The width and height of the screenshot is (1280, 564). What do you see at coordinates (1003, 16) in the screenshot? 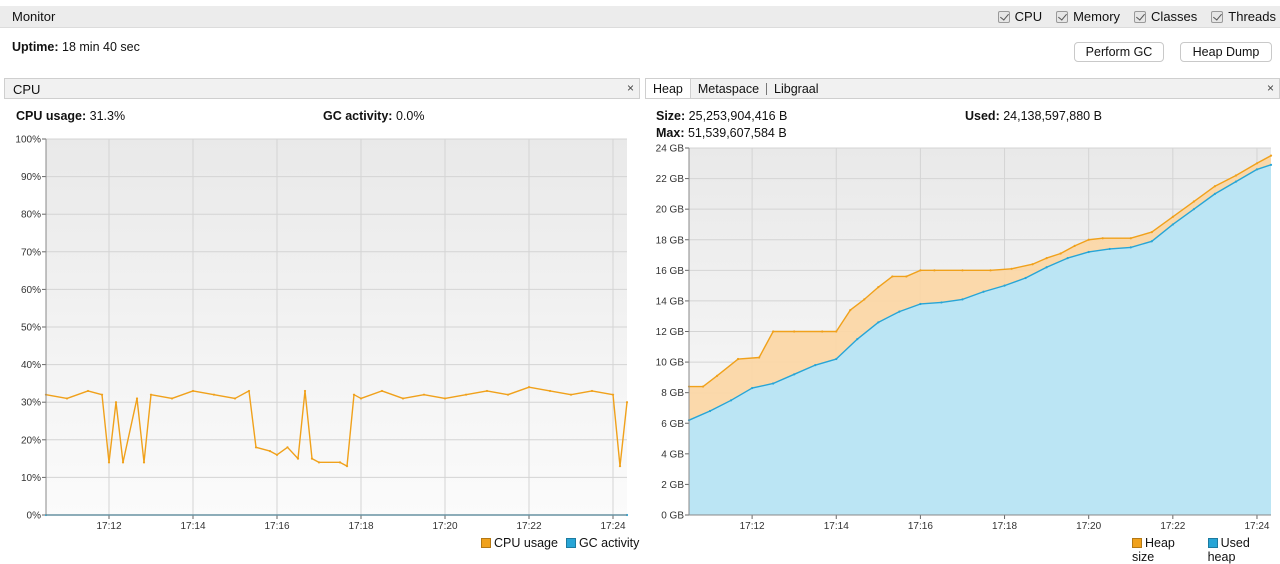
I see `checkbox-cpu-box` at bounding box center [1003, 16].